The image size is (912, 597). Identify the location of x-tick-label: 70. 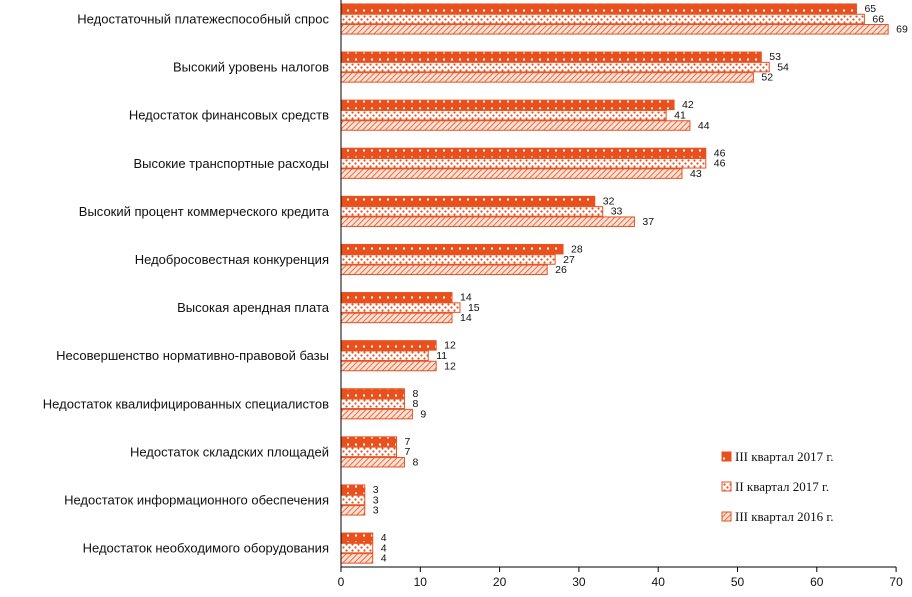
(896, 582).